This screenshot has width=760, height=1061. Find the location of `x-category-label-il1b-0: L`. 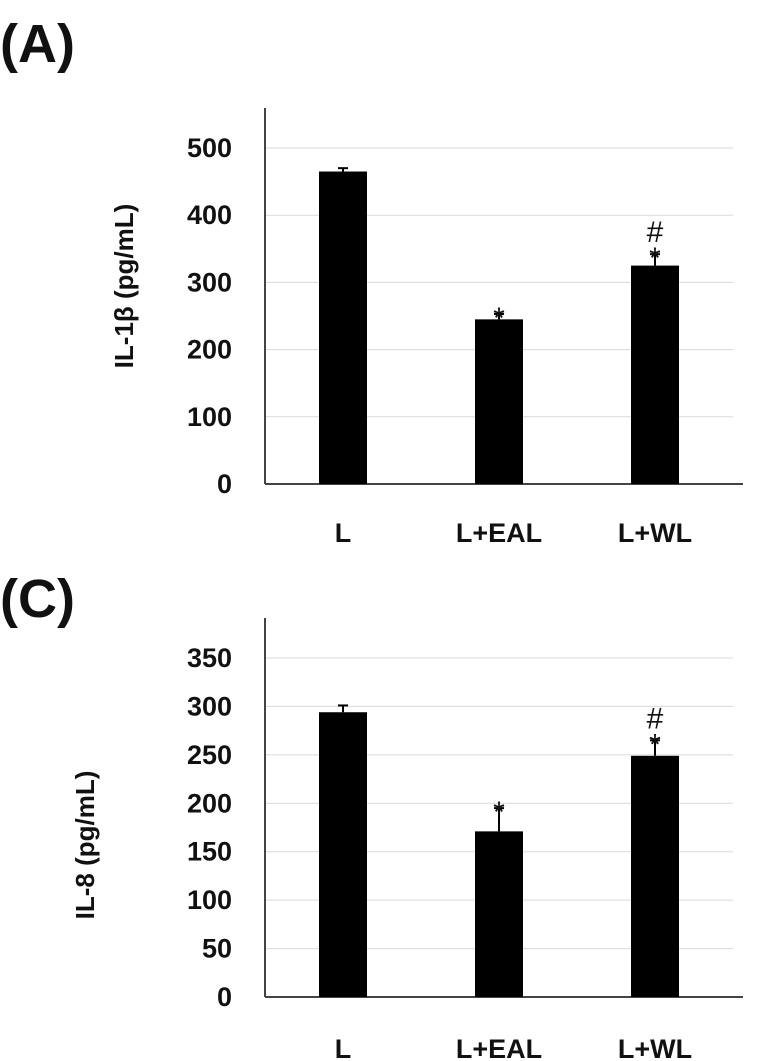

x-category-label-il1b-0: L is located at coordinates (343, 533).